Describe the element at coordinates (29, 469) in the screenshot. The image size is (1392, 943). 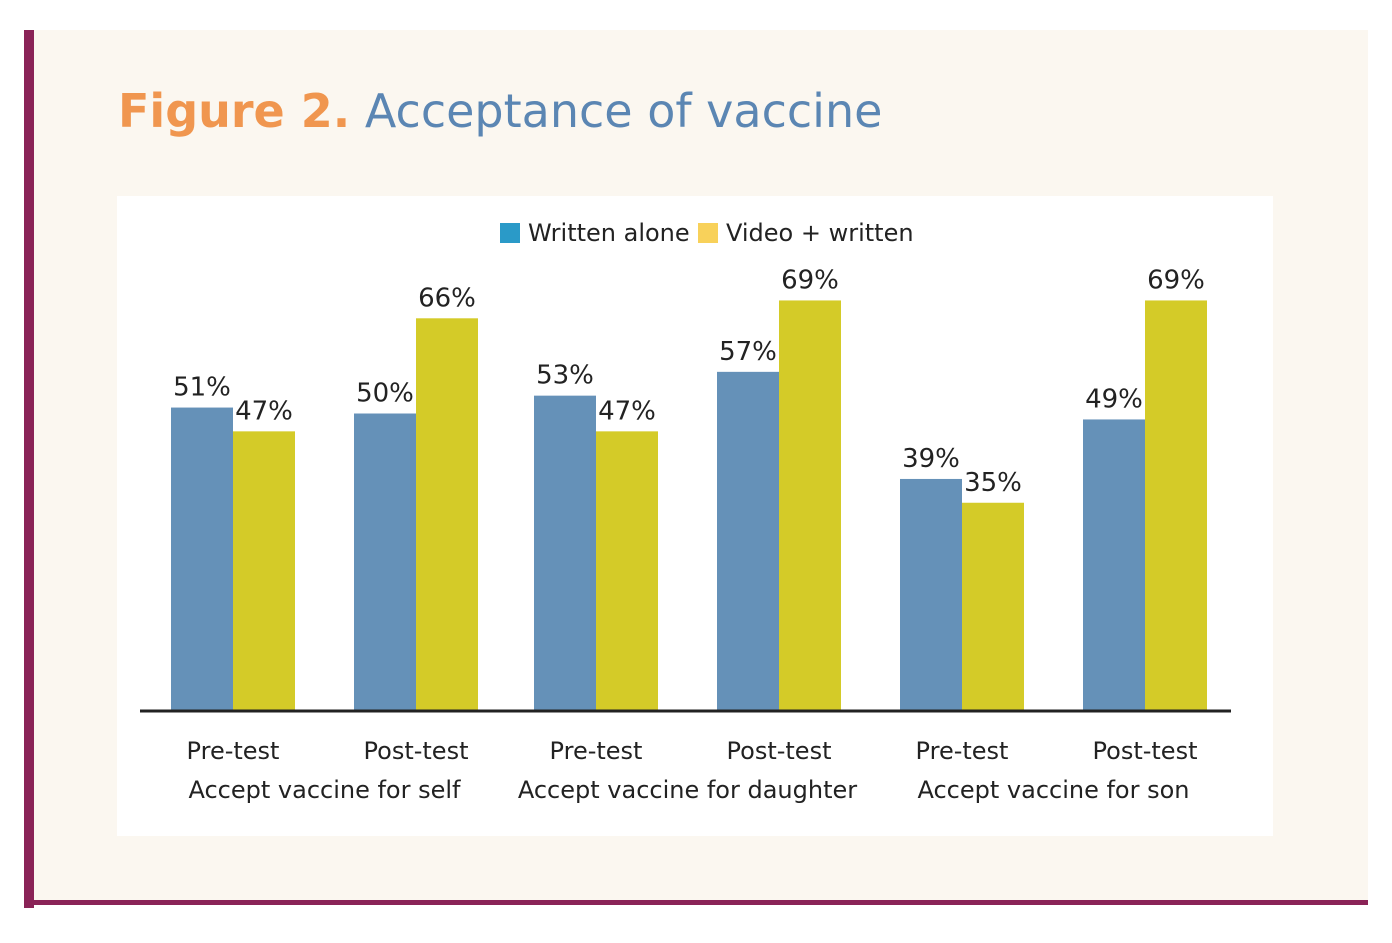
I see `left-accent-bar` at that location.